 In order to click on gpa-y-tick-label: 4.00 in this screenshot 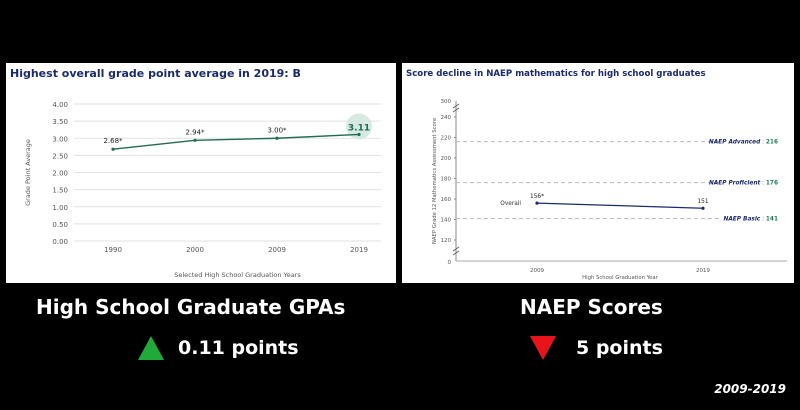, I will do `click(60, 105)`.